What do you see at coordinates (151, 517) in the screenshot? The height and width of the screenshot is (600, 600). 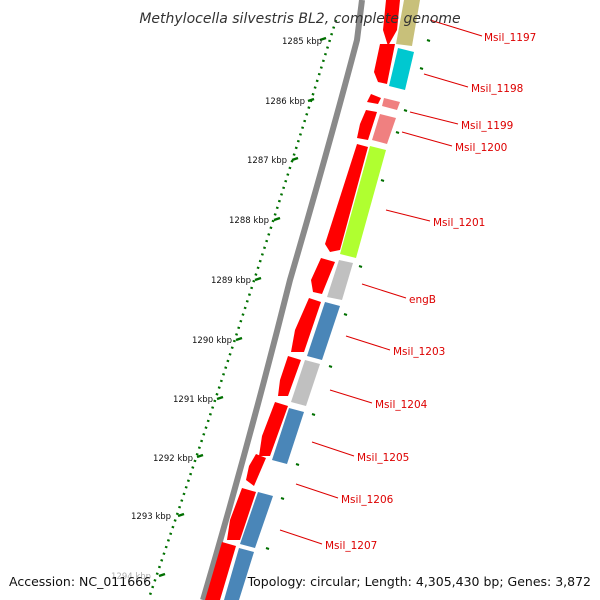 I see `ruler-label-1293: 1293 kbp` at bounding box center [151, 517].